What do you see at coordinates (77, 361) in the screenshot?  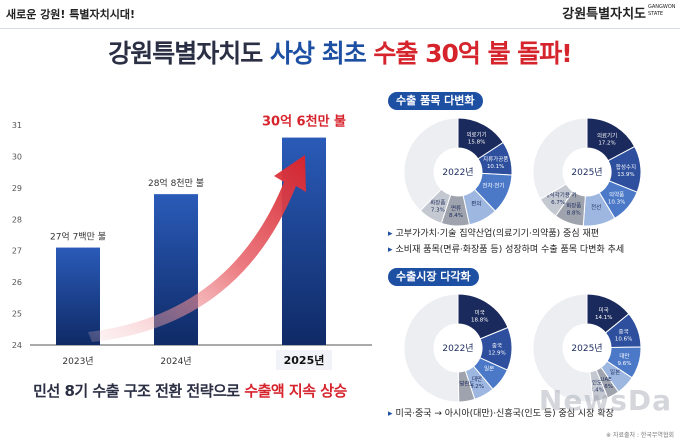 I see `x-category-label: 2023년` at bounding box center [77, 361].